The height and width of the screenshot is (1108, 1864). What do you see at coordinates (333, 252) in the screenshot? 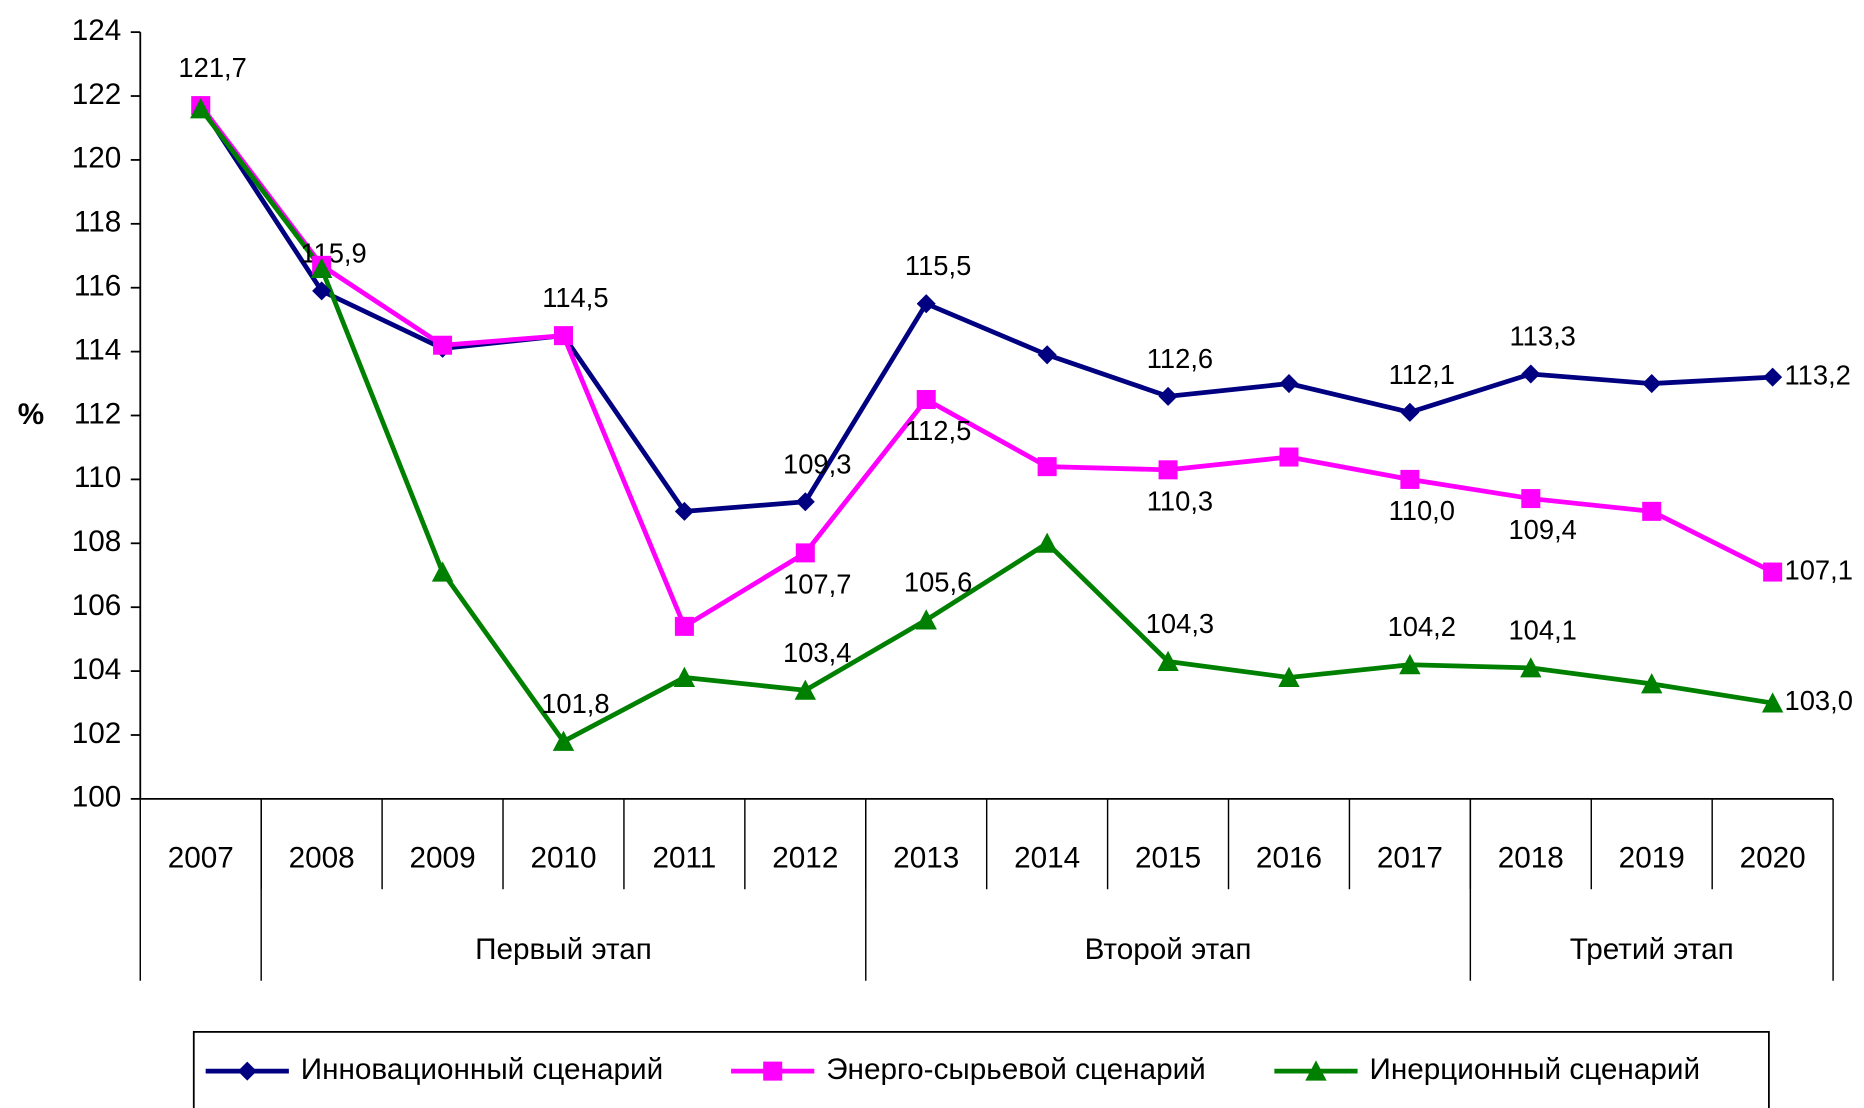
I see `data-label: 115,9` at bounding box center [333, 252].